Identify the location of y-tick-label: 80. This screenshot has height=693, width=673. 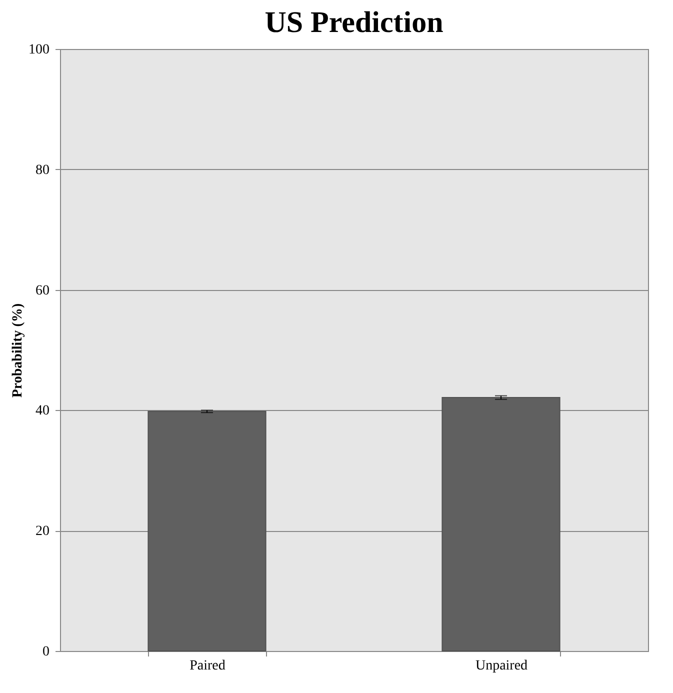
(43, 170).